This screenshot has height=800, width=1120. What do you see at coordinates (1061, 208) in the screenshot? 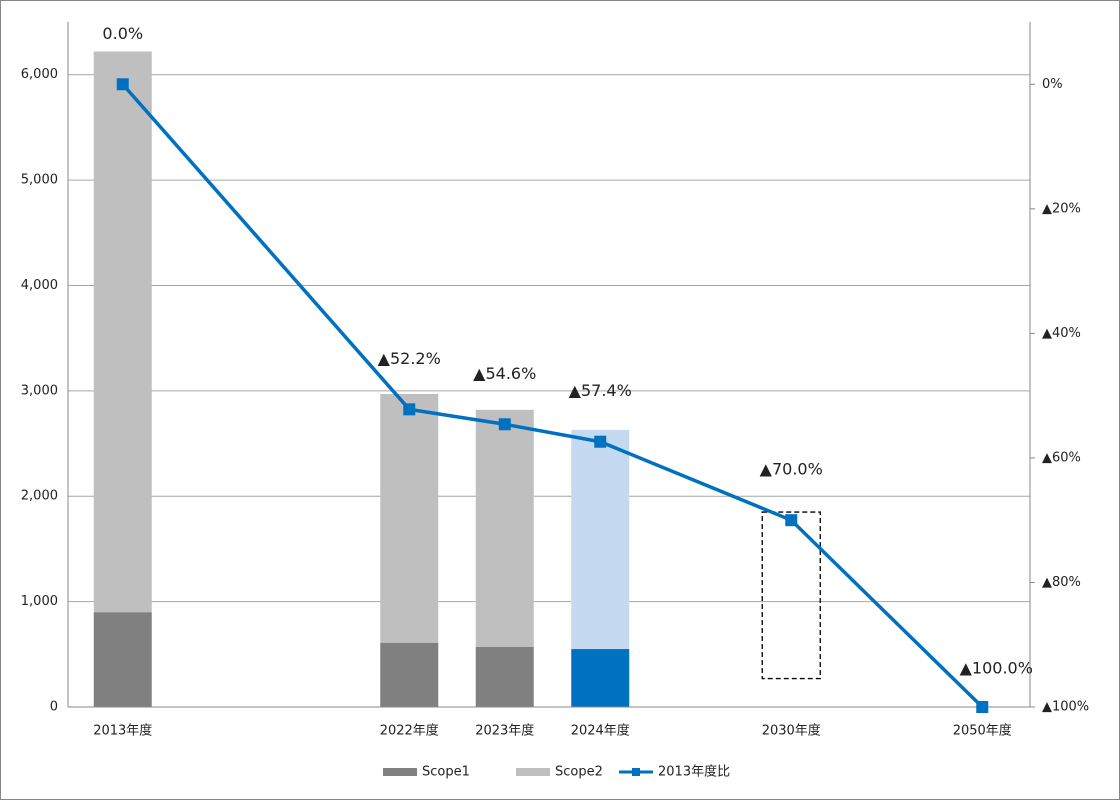
I see `y2-tick-label: ▲20%` at bounding box center [1061, 208].